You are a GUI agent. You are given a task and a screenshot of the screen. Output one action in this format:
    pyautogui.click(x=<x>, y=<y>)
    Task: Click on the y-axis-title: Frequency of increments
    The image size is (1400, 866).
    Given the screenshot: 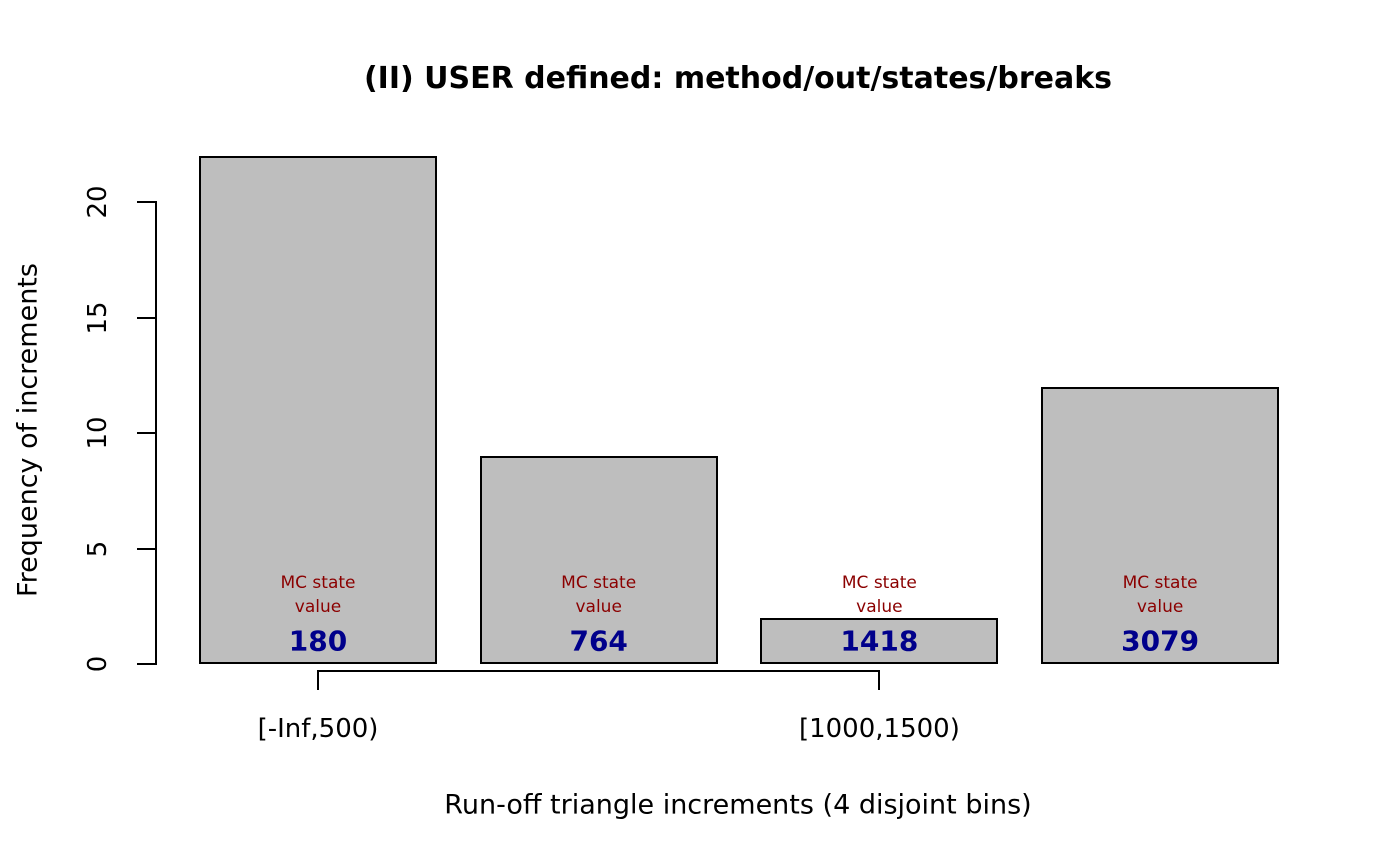 What is the action you would take?
    pyautogui.click(x=28, y=430)
    